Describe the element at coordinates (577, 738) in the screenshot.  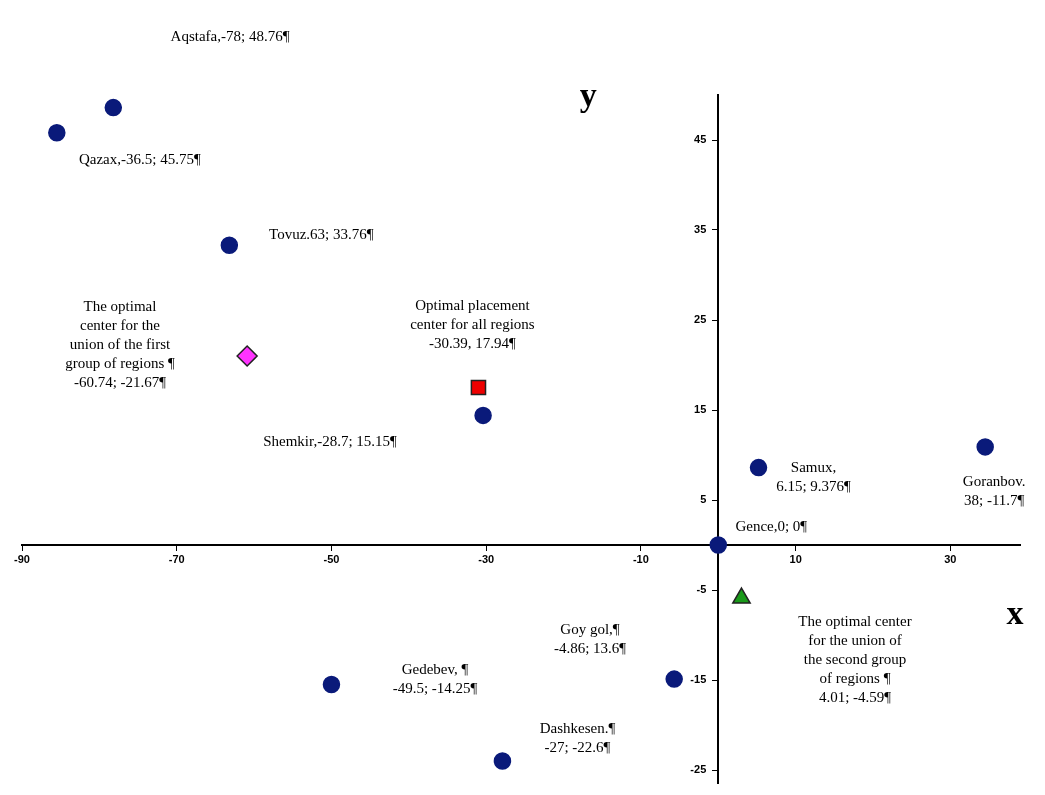
I see `annotation: Dashkesen.¶ -27; -22.6¶` at that location.